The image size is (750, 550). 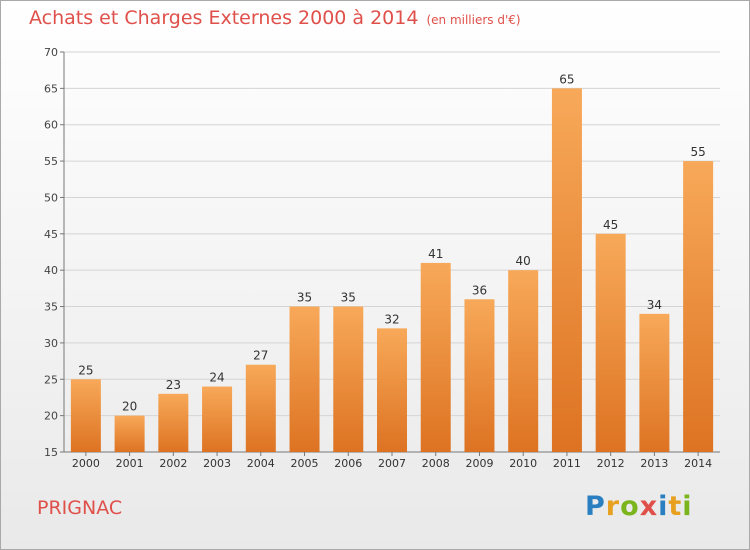 What do you see at coordinates (566, 79) in the screenshot?
I see `data-label: 65` at bounding box center [566, 79].